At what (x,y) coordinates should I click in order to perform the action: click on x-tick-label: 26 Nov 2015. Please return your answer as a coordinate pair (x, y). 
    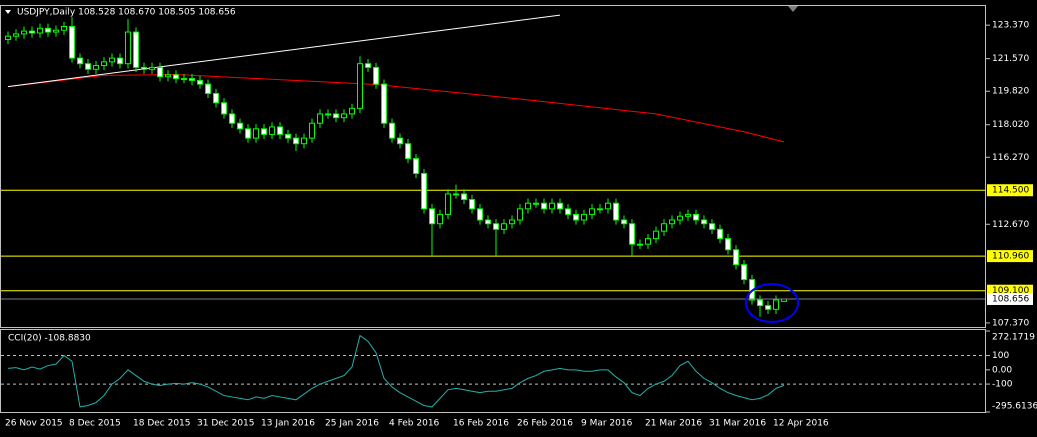
    Looking at the image, I should click on (34, 424).